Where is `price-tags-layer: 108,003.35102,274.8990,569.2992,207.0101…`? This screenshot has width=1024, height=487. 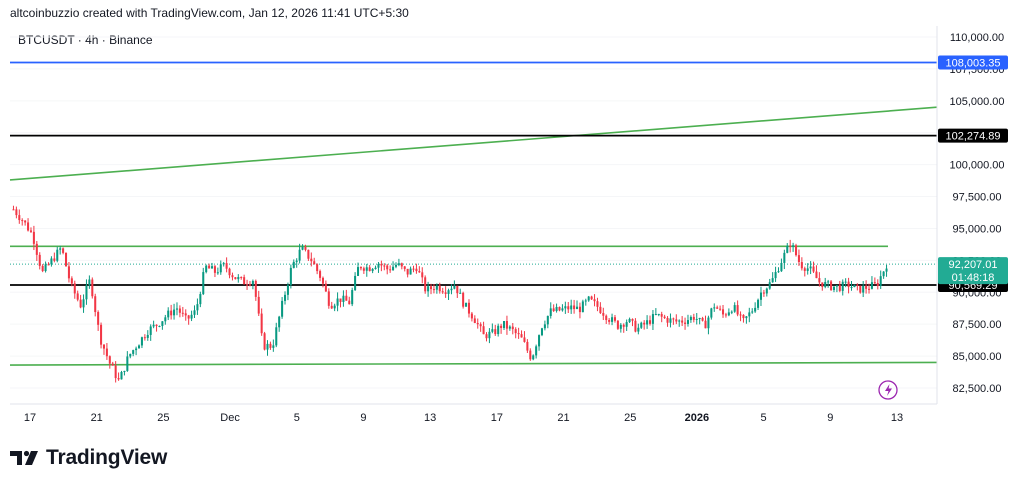
price-tags-layer: 108,003.35102,274.8990,569.2992,207.0101… is located at coordinates (973, 174).